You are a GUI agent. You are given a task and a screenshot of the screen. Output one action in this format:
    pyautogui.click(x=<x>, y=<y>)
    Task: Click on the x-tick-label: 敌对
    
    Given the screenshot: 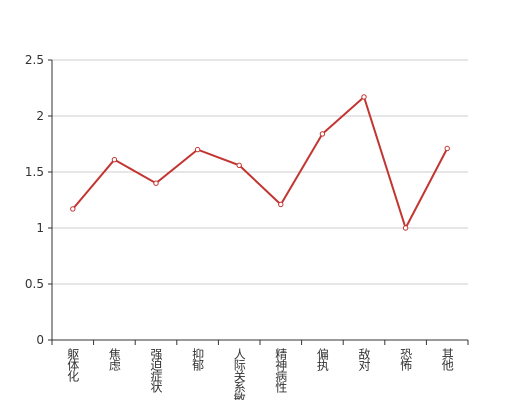 What is the action you would take?
    pyautogui.click(x=364, y=359)
    